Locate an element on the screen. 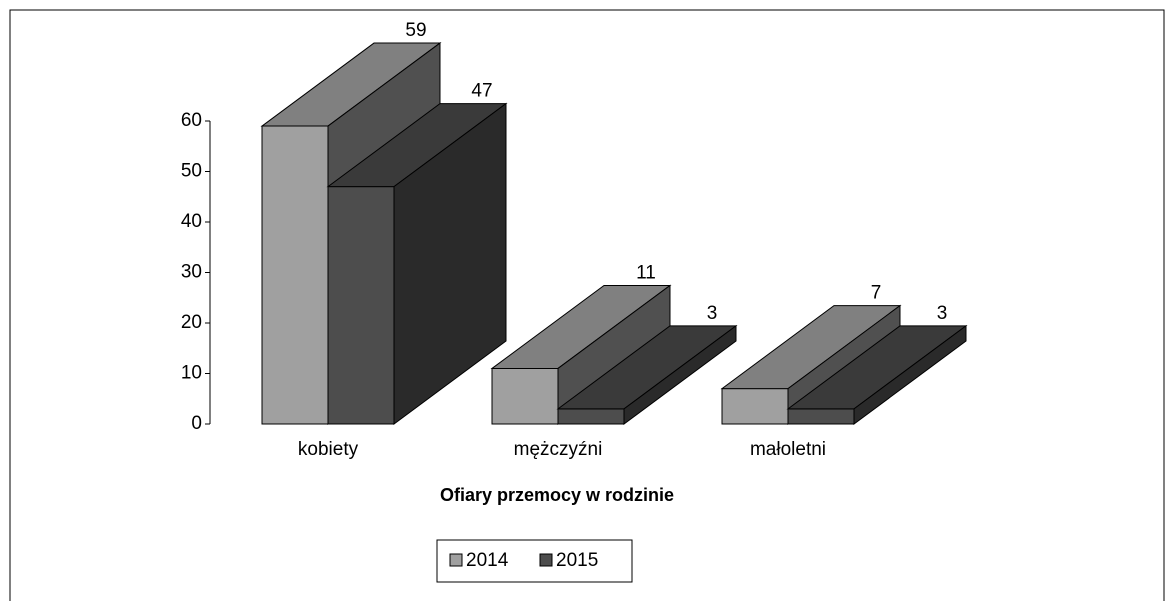  value-label: 11 is located at coordinates (646, 272).